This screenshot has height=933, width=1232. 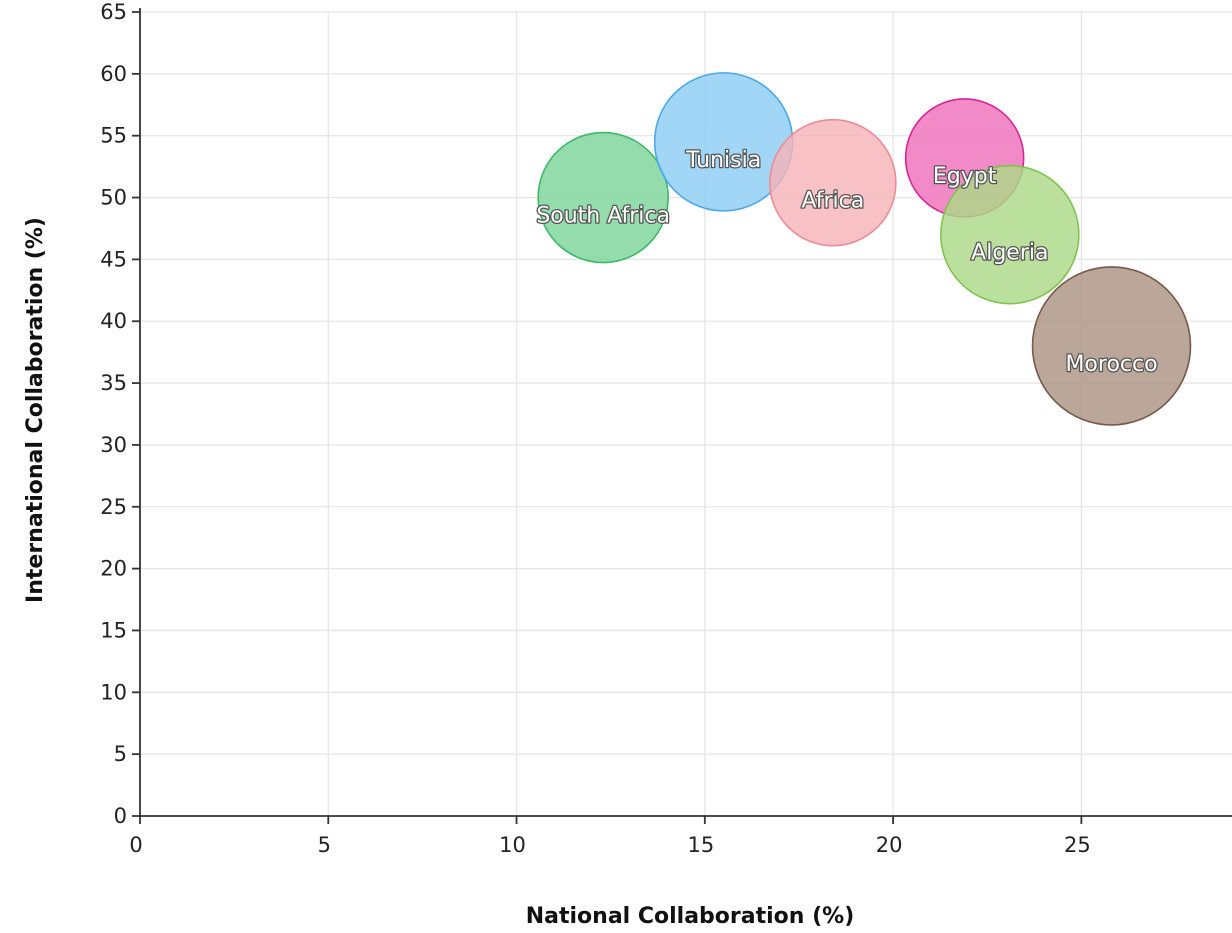 I want to click on y-axis-title: International Collaboration (%), so click(x=35, y=410).